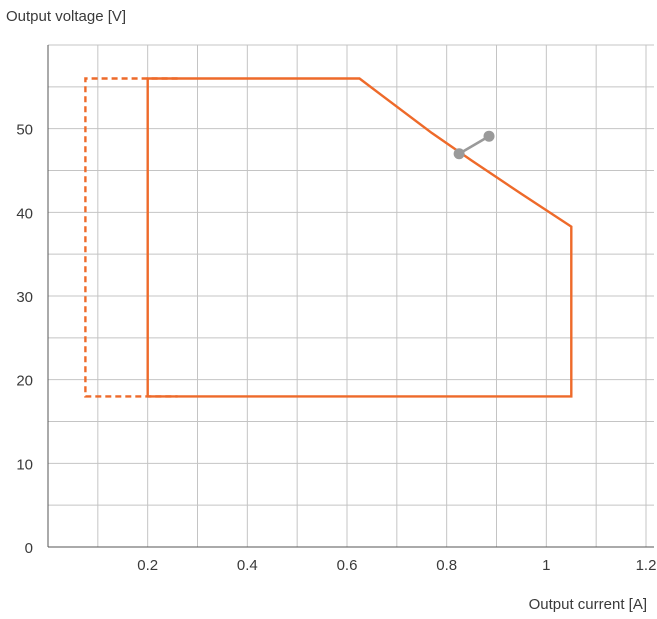 The height and width of the screenshot is (619, 657). Describe the element at coordinates (147, 565) in the screenshot. I see `x-tick-label: 0.2` at that location.